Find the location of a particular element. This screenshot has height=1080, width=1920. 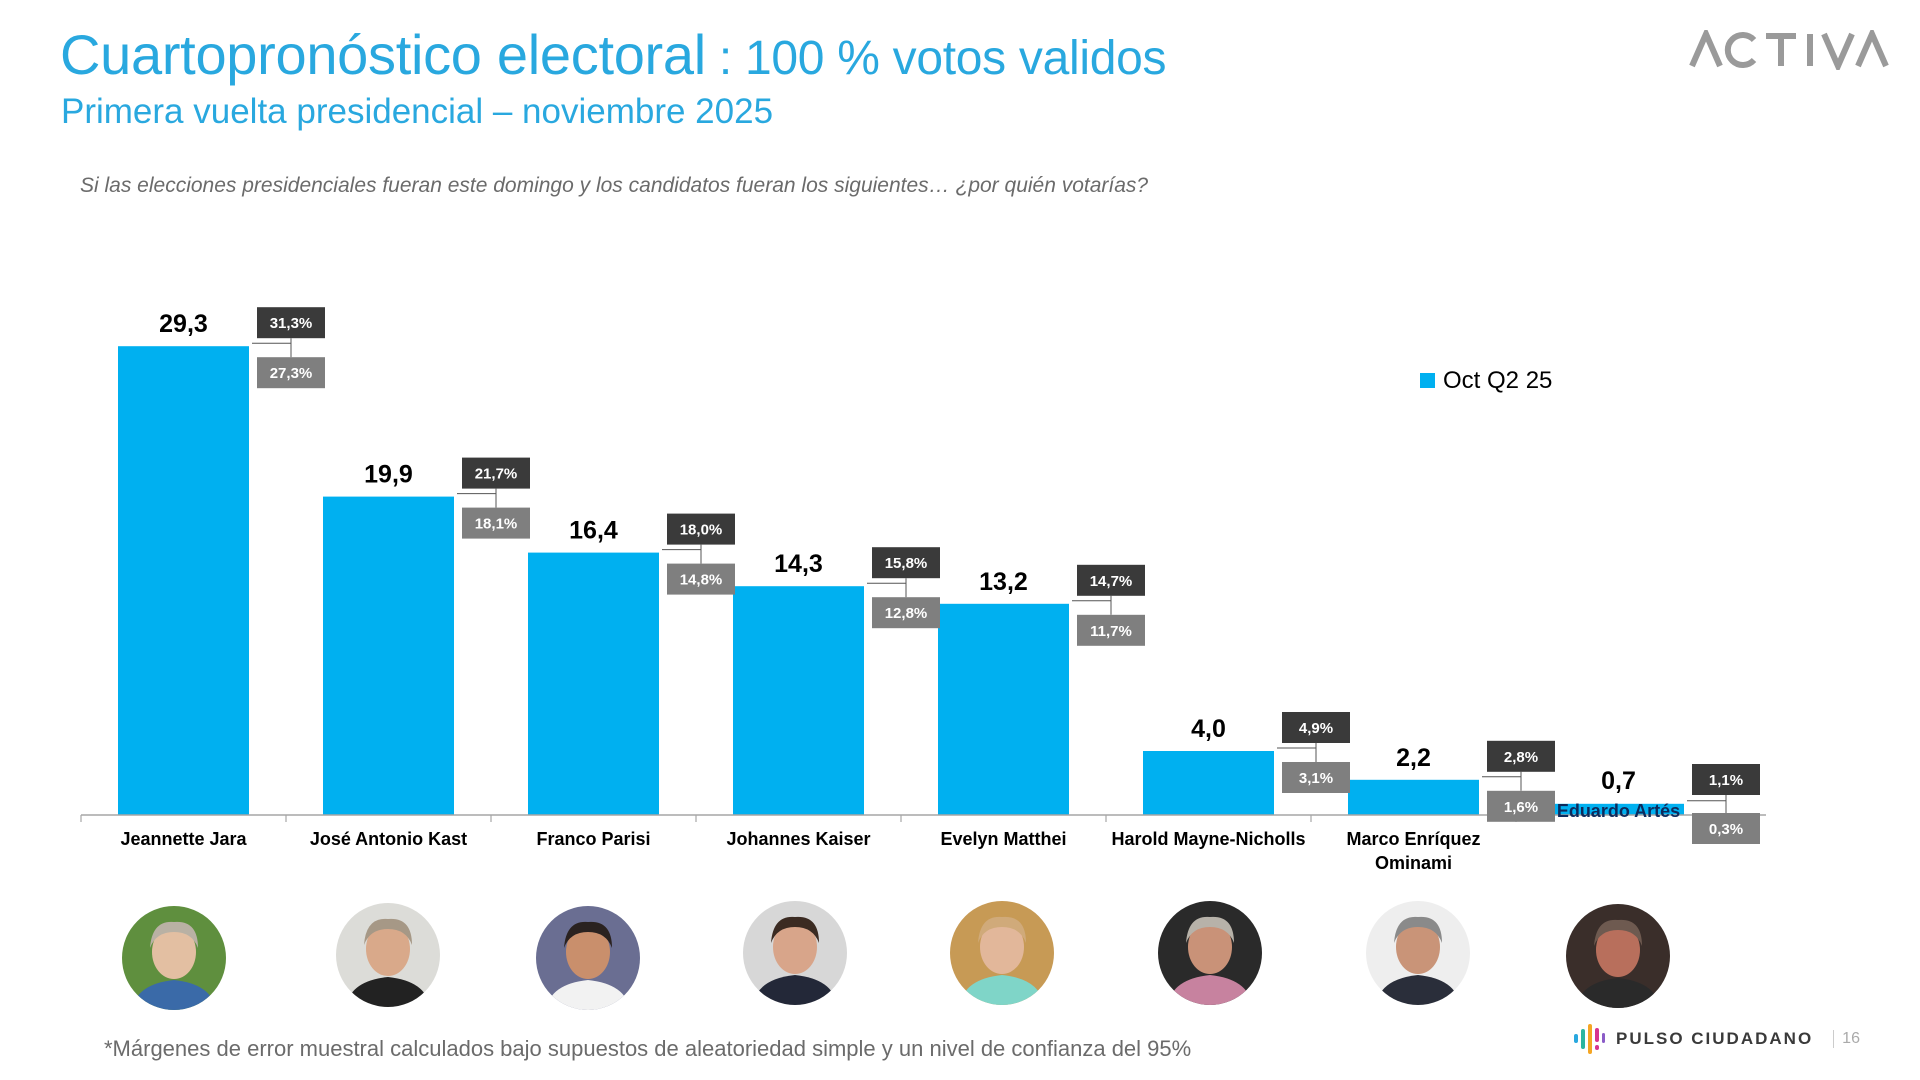

upper-margin-label: 21,7% is located at coordinates (496, 474).